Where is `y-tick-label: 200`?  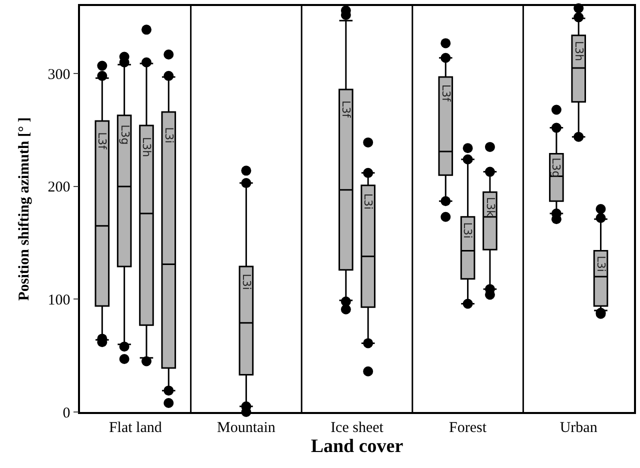 y-tick-label: 200 is located at coordinates (59, 188).